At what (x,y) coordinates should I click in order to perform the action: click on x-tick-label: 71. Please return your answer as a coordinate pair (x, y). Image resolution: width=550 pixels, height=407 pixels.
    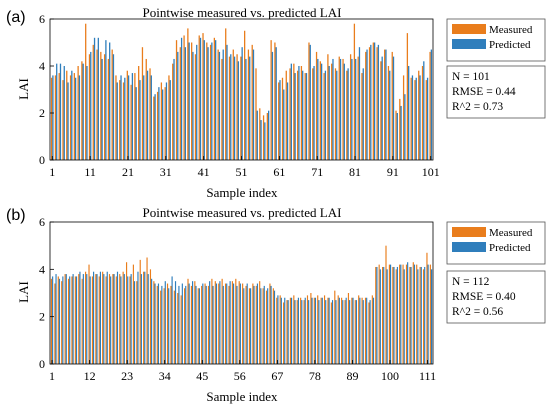
    Looking at the image, I should click on (317, 172).